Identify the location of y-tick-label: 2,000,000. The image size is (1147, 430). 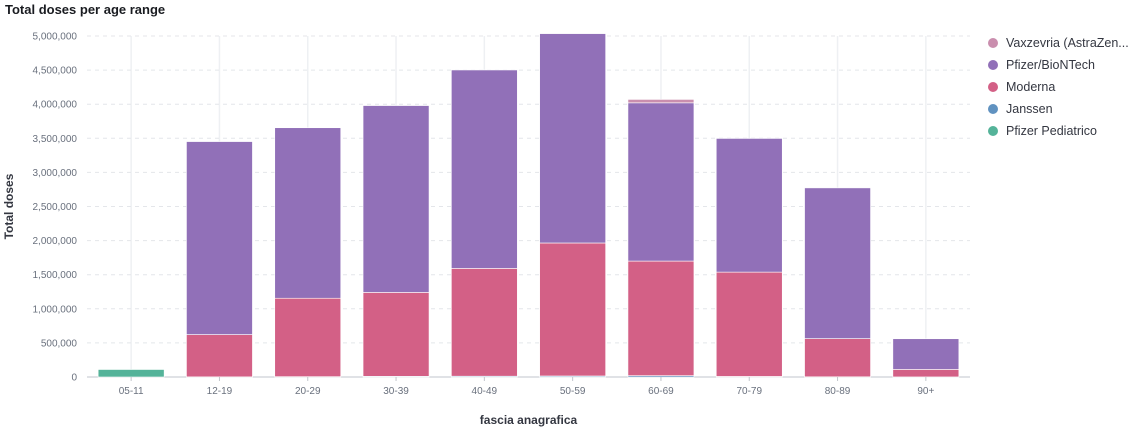
(55, 241).